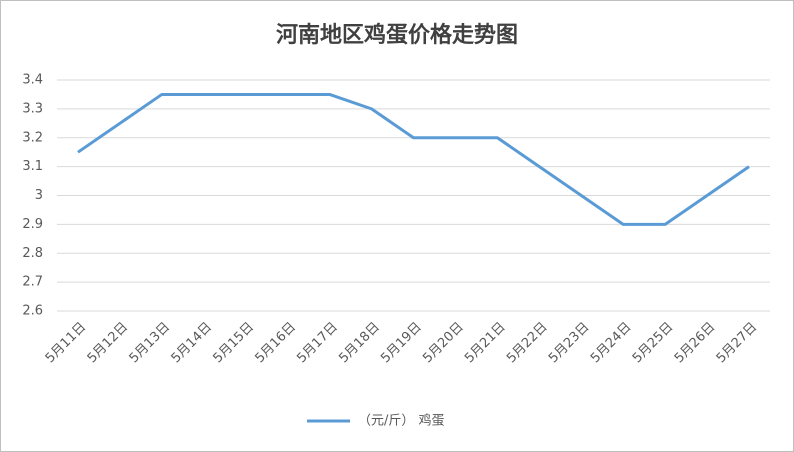  I want to click on y-tick-label: 2.7, so click(32, 282).